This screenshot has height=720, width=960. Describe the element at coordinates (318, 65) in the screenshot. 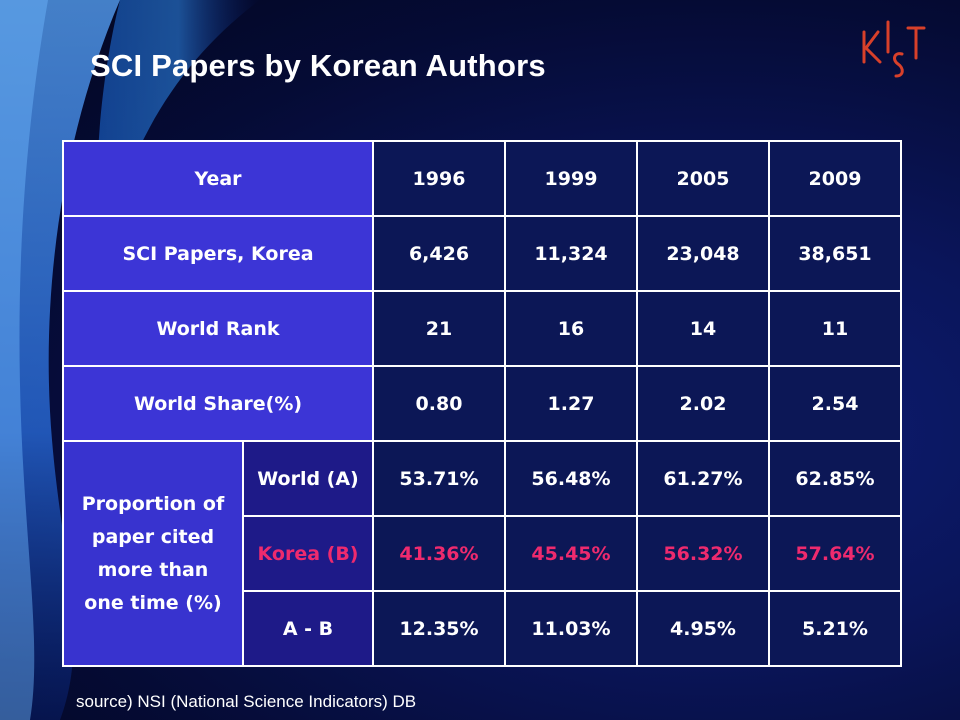

I see `slide-title: SCI Papers by Korean Authors` at that location.